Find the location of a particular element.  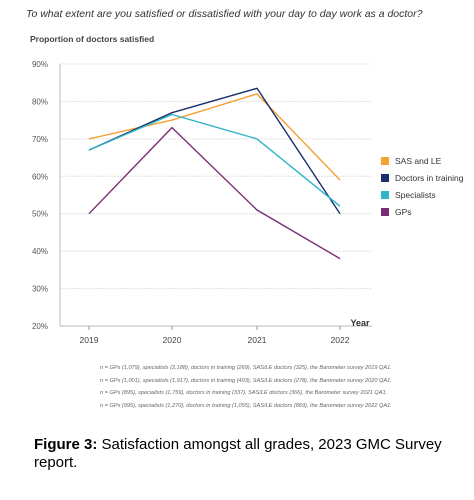

x-tick-label: 2019 is located at coordinates (89, 340).